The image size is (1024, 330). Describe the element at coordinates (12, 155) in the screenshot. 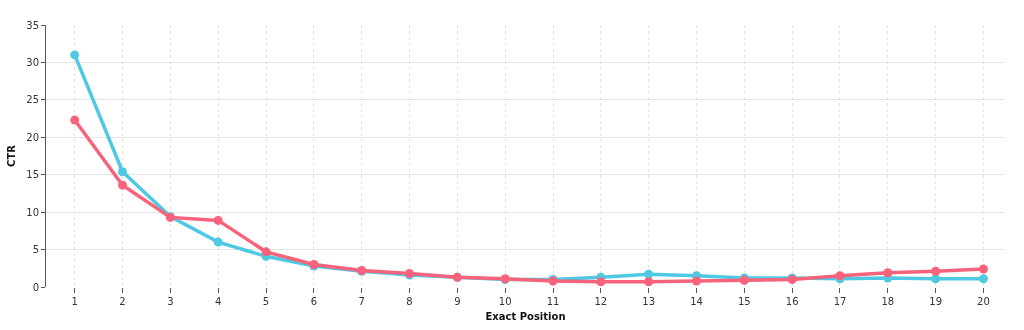

I see `y-axis-title: CTR` at that location.